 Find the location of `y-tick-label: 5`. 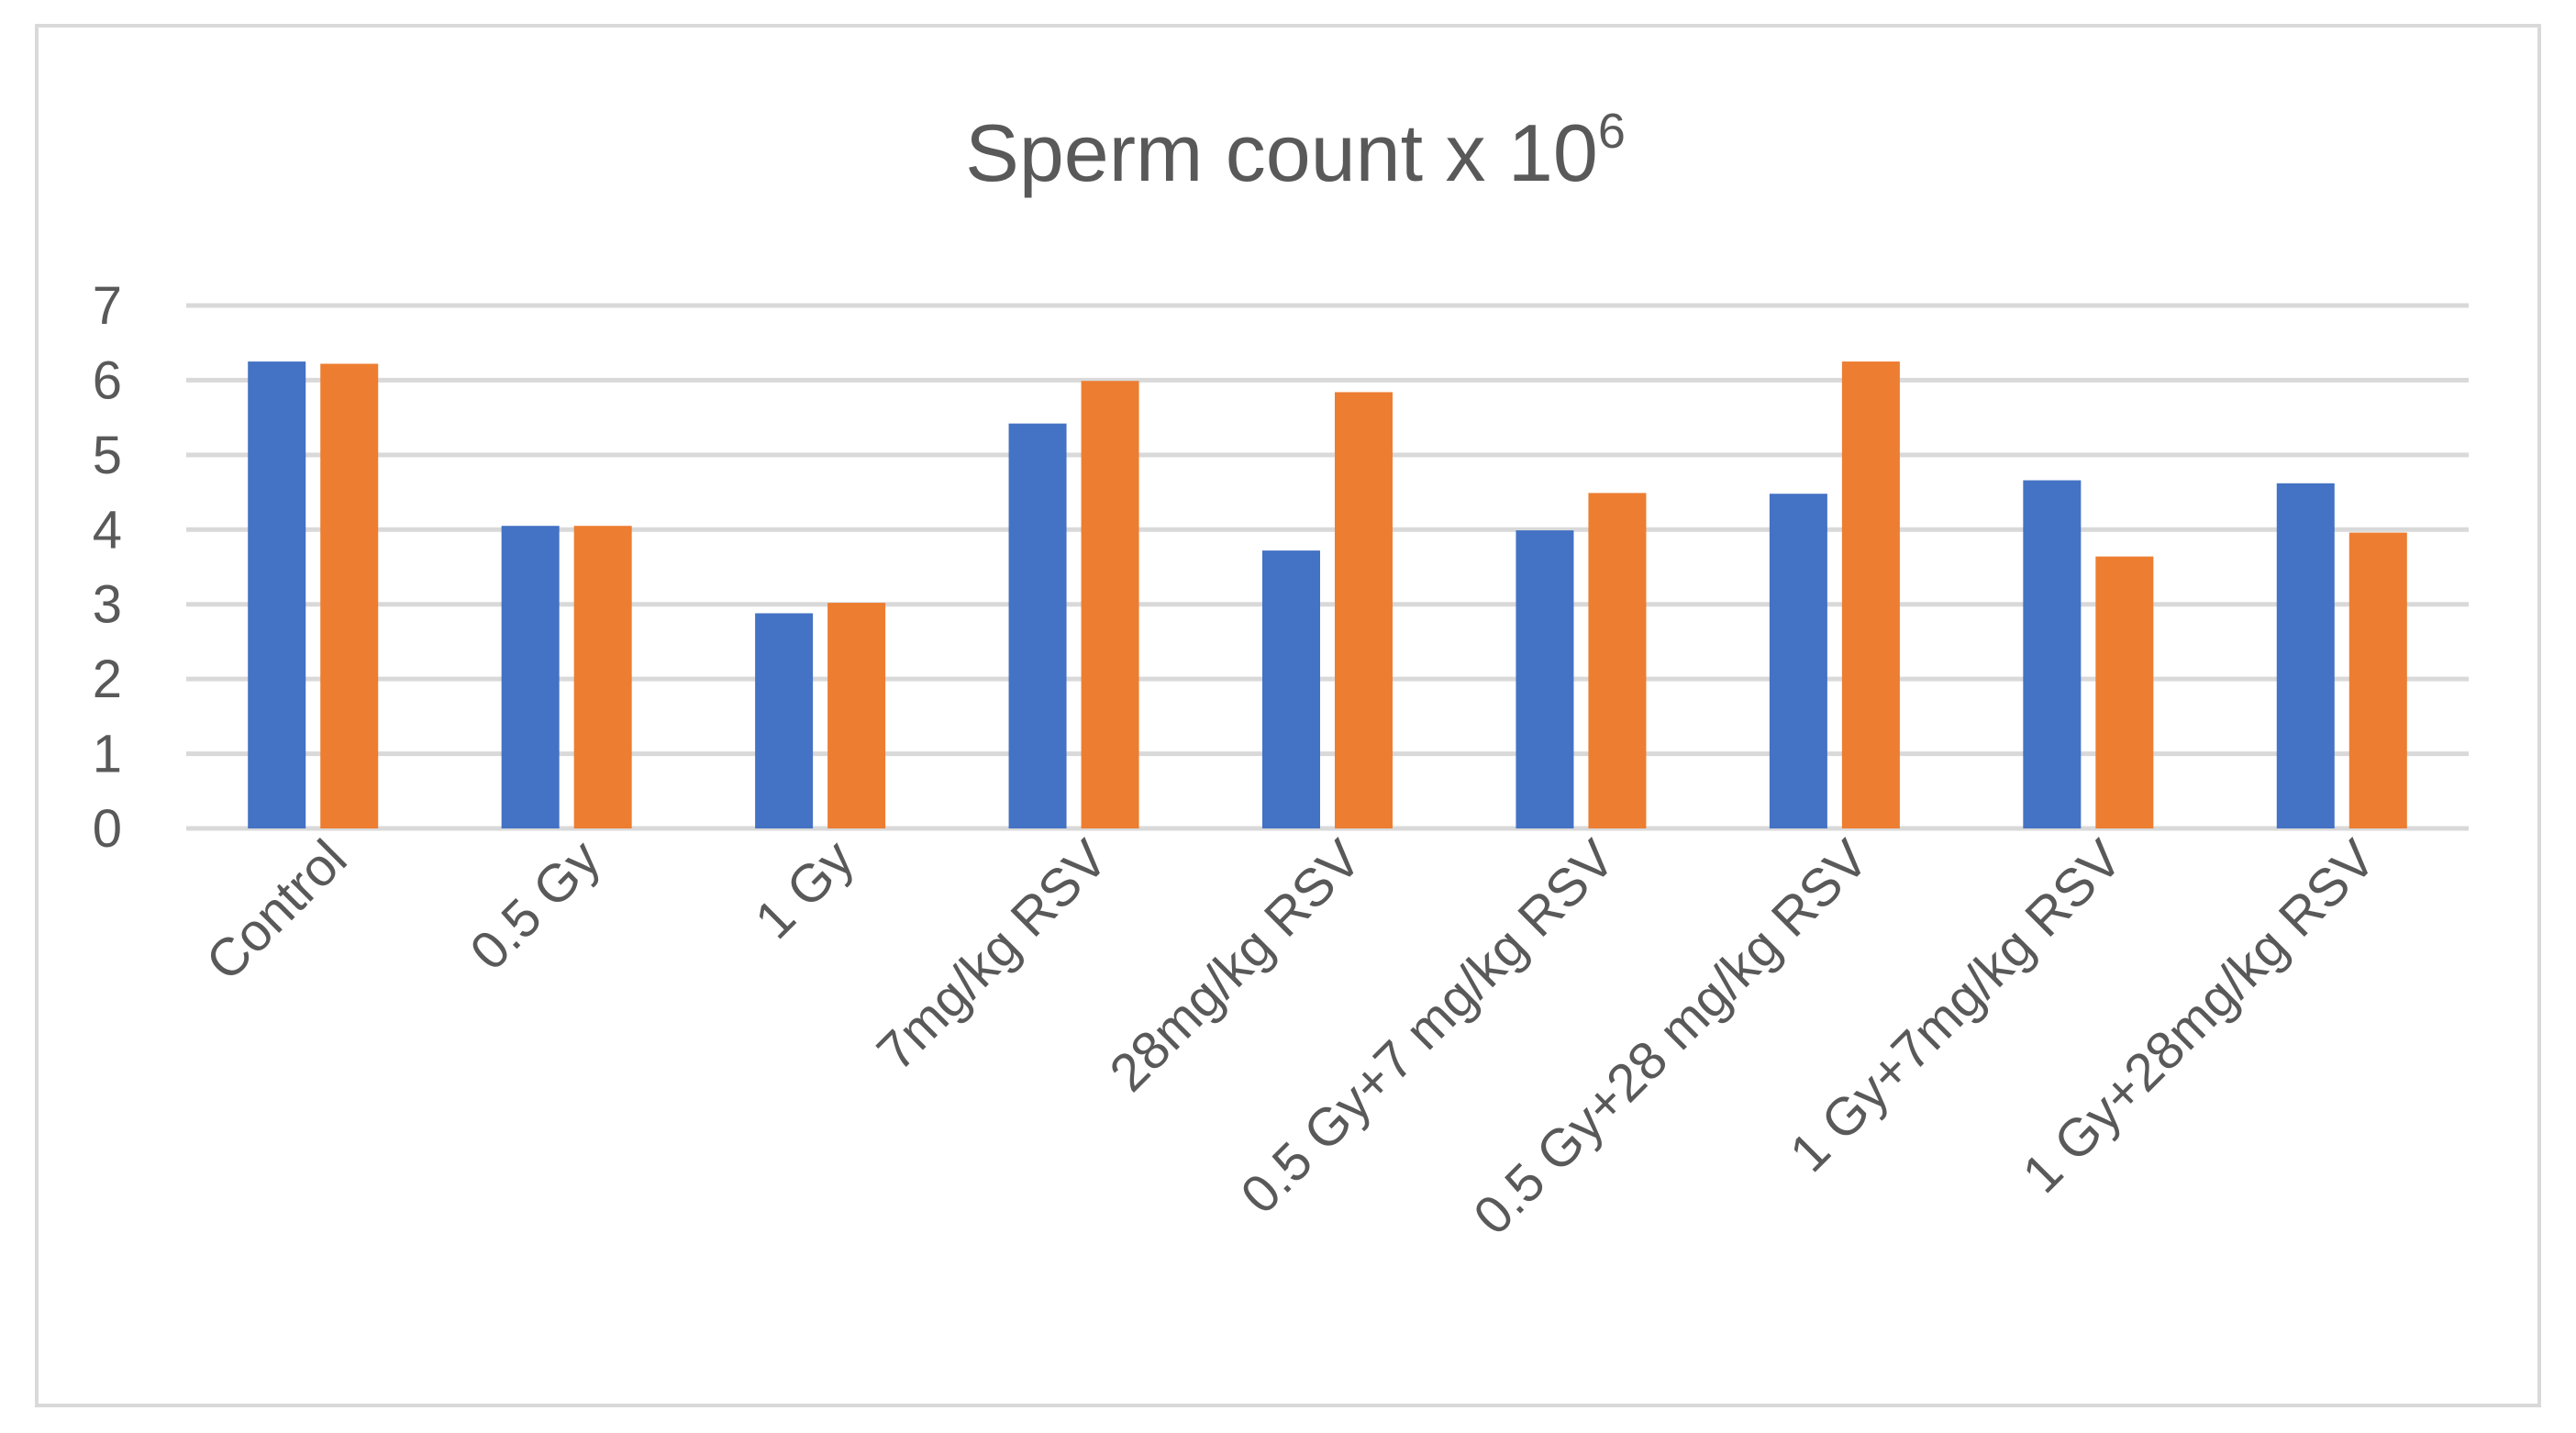

y-tick-label: 5 is located at coordinates (107, 455).